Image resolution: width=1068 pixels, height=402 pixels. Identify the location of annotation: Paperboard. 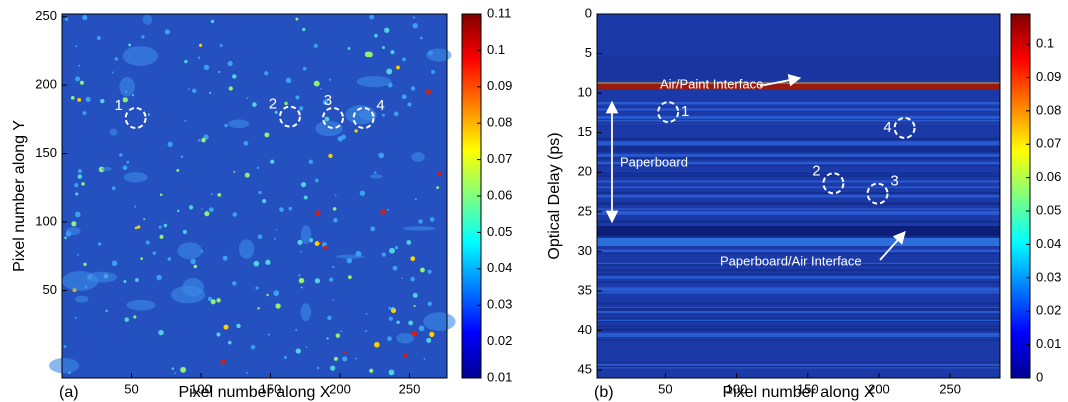
(654, 161).